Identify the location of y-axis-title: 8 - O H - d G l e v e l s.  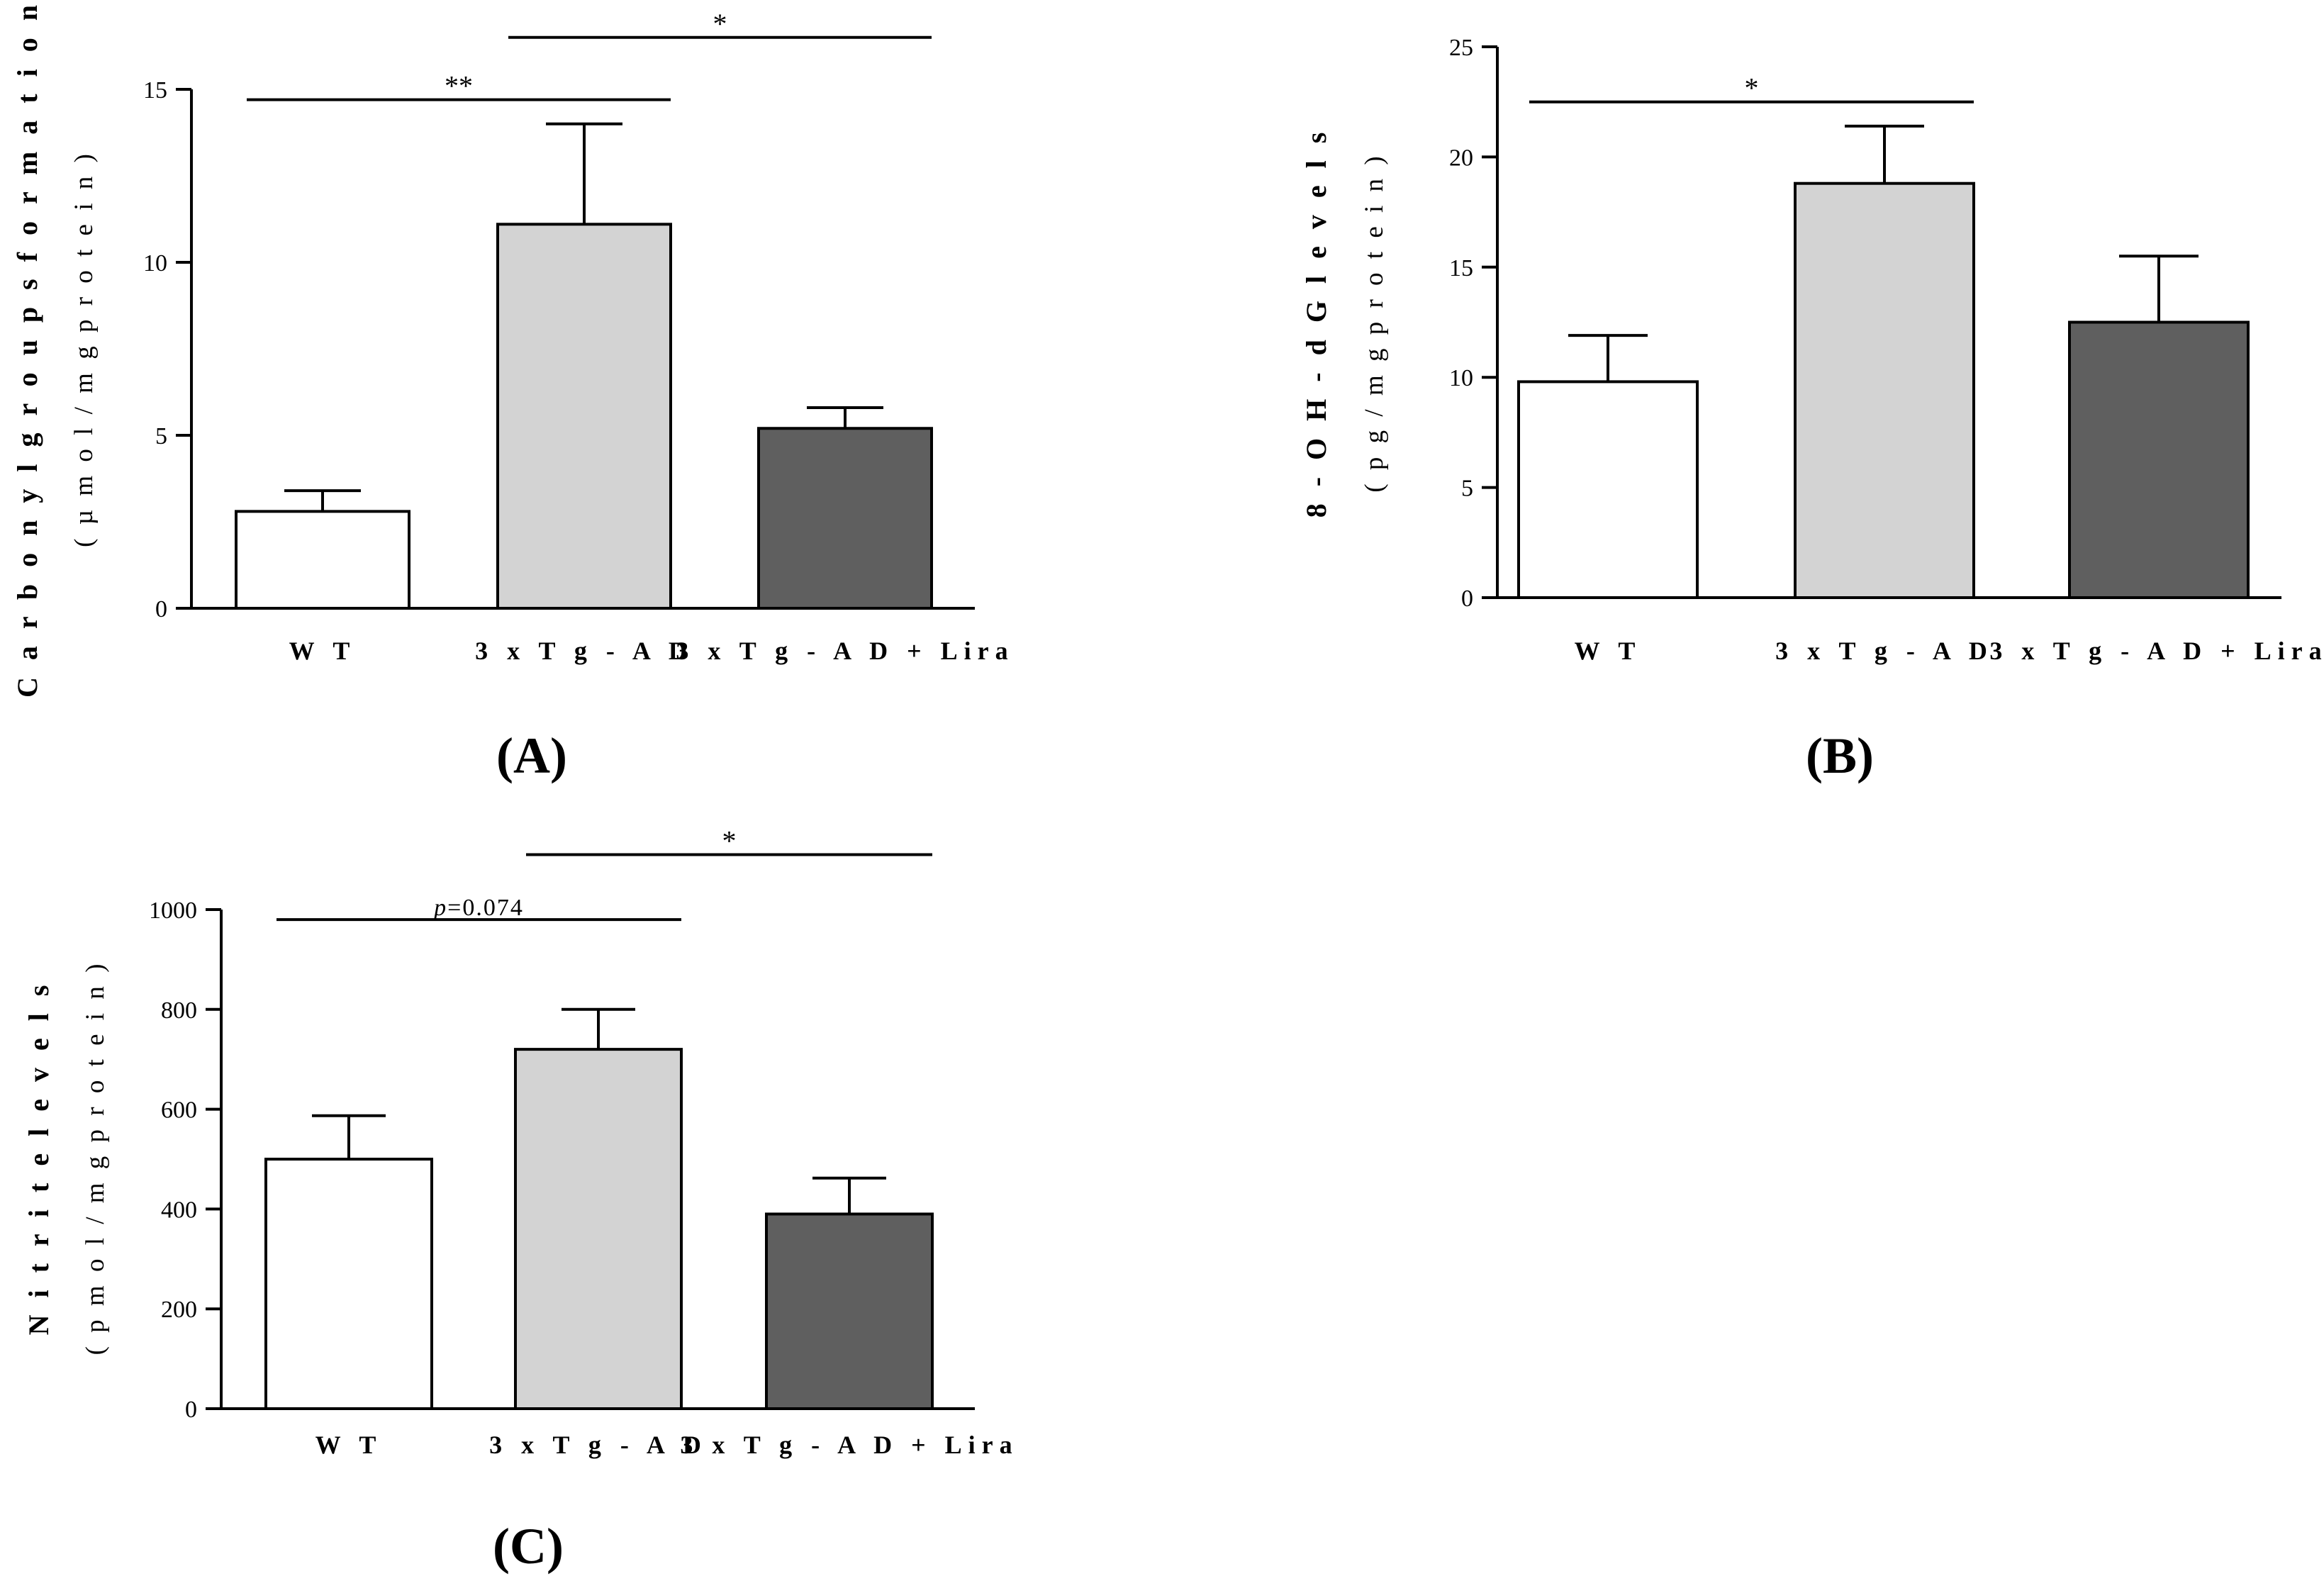
(1316, 323).